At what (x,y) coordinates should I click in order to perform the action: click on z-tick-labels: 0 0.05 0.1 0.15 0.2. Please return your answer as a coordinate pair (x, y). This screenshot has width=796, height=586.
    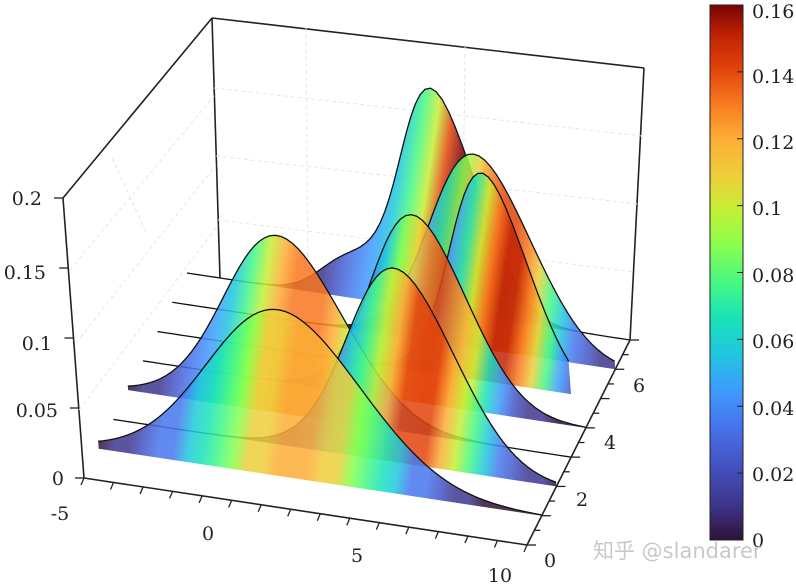
    Looking at the image, I should click on (34, 339).